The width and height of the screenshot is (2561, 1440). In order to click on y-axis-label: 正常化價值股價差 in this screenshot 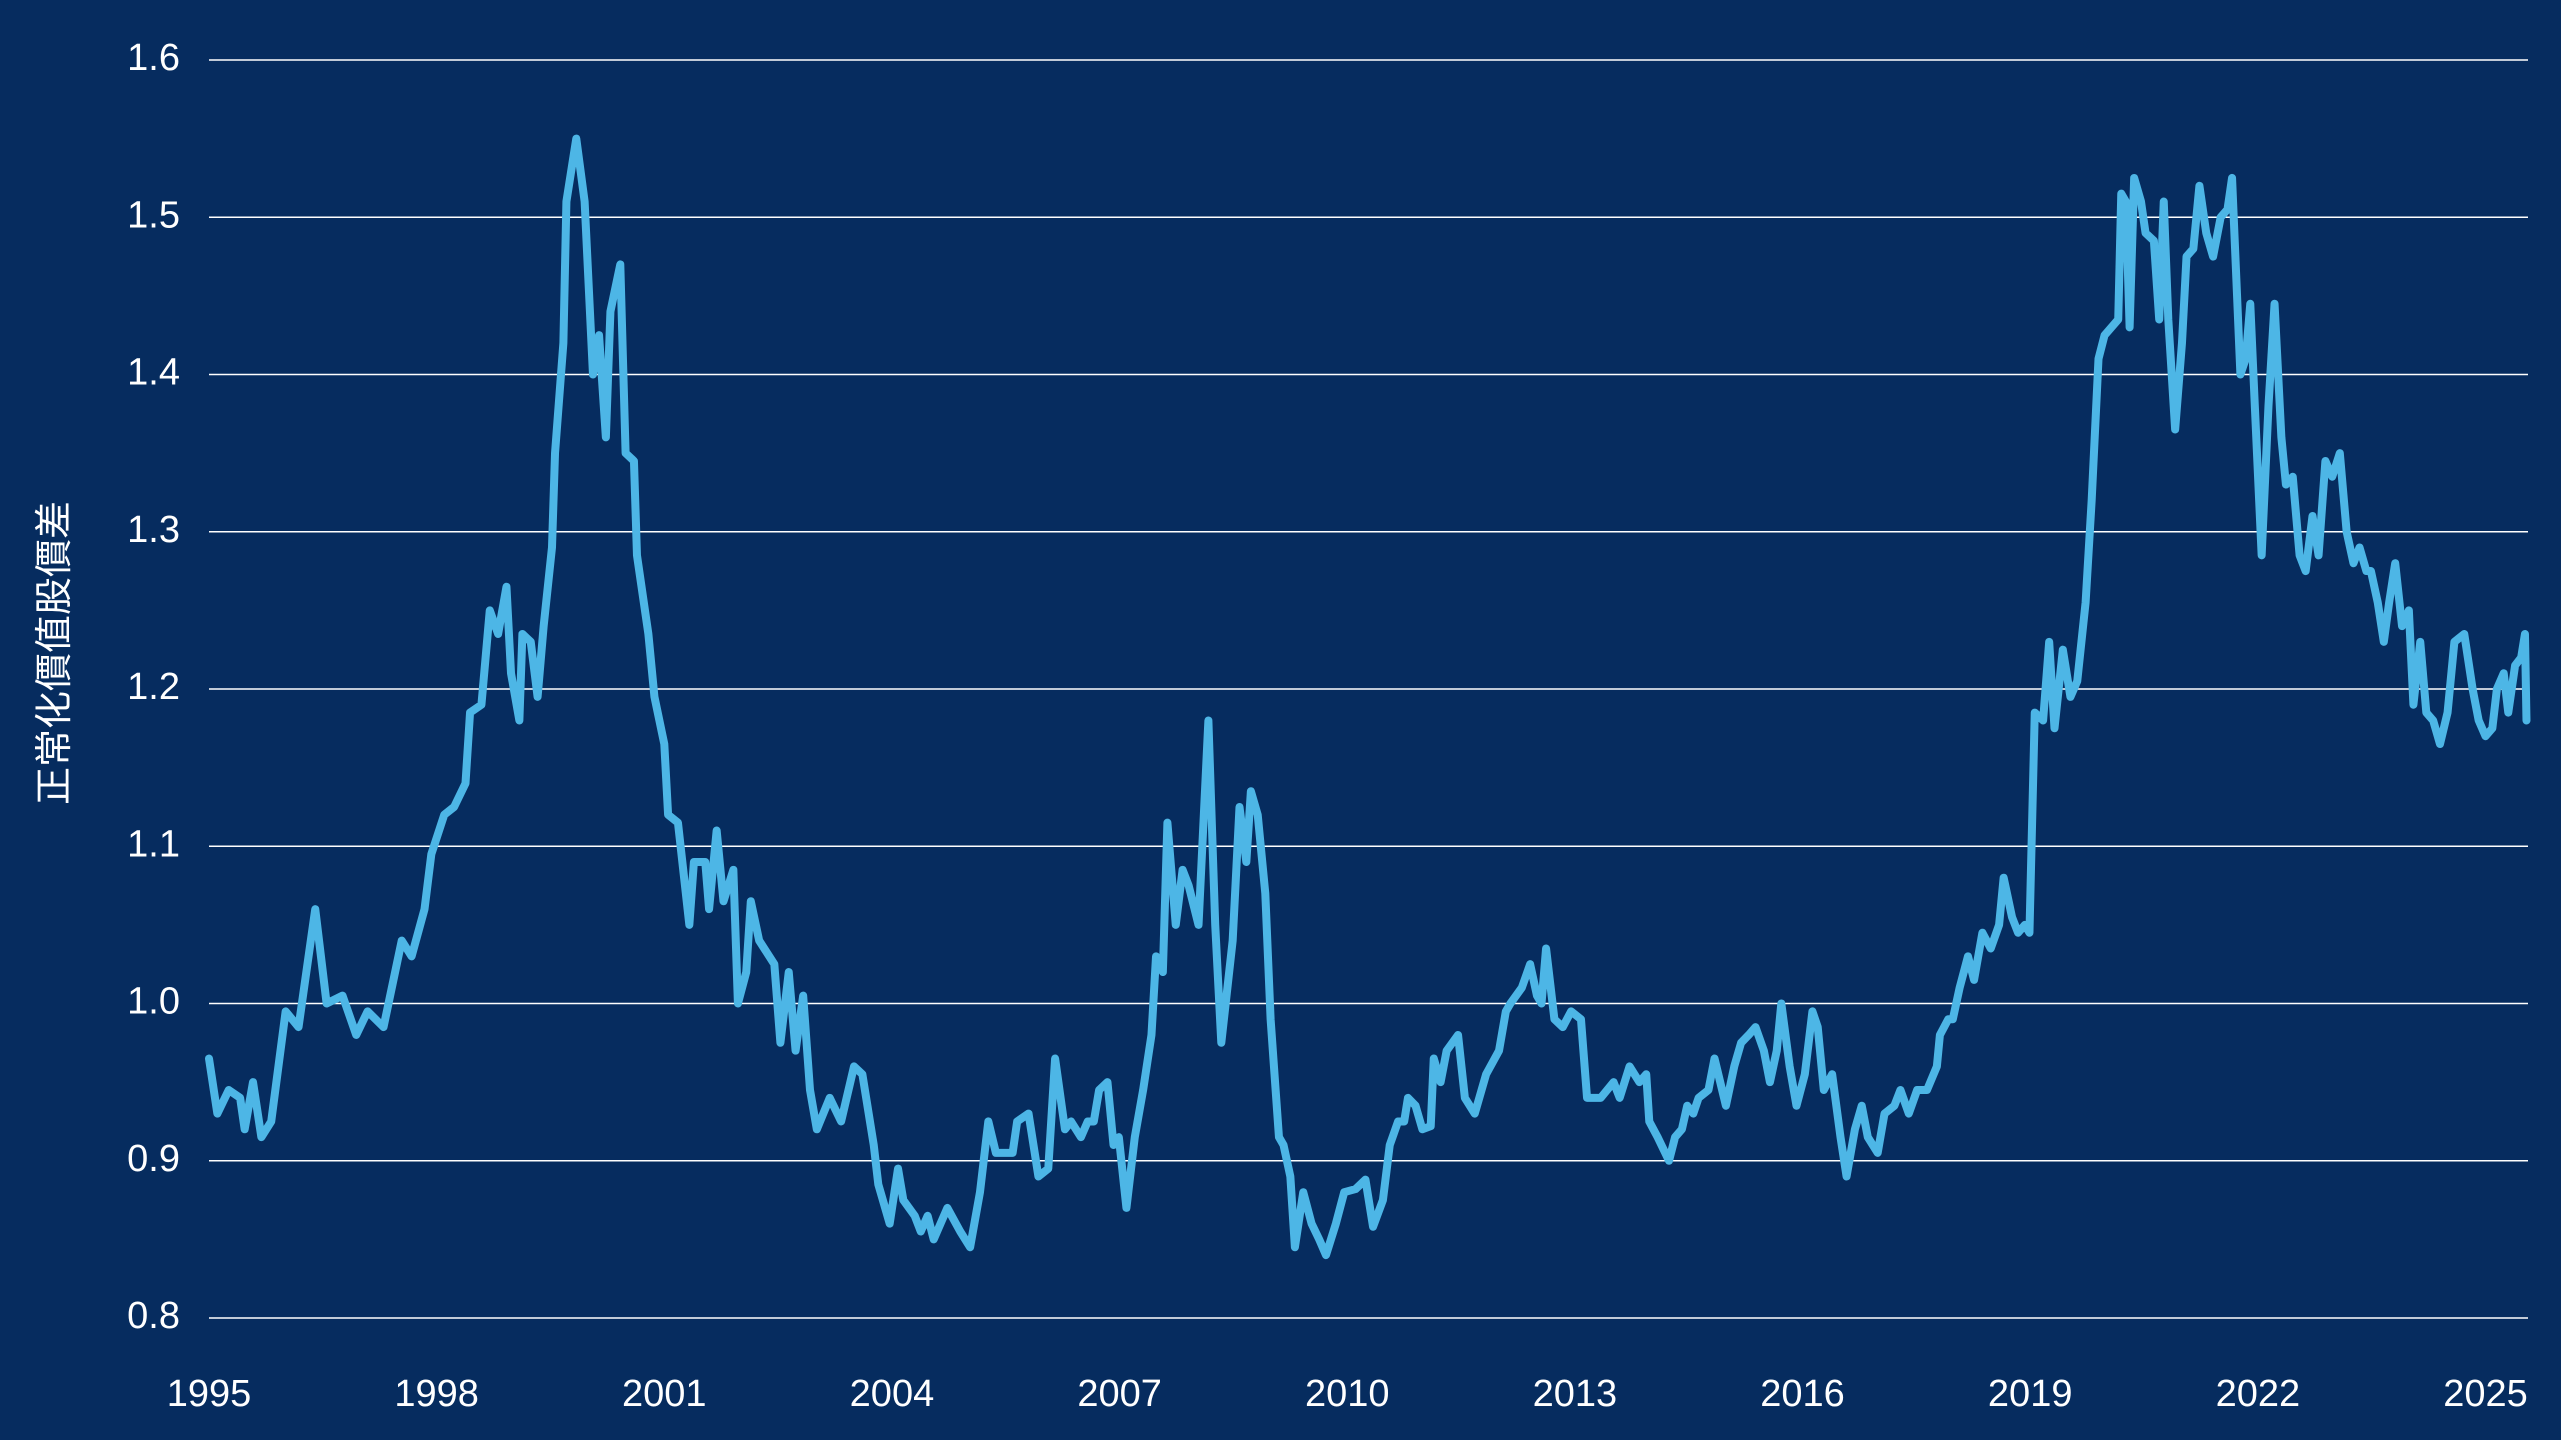, I will do `click(55, 653)`.